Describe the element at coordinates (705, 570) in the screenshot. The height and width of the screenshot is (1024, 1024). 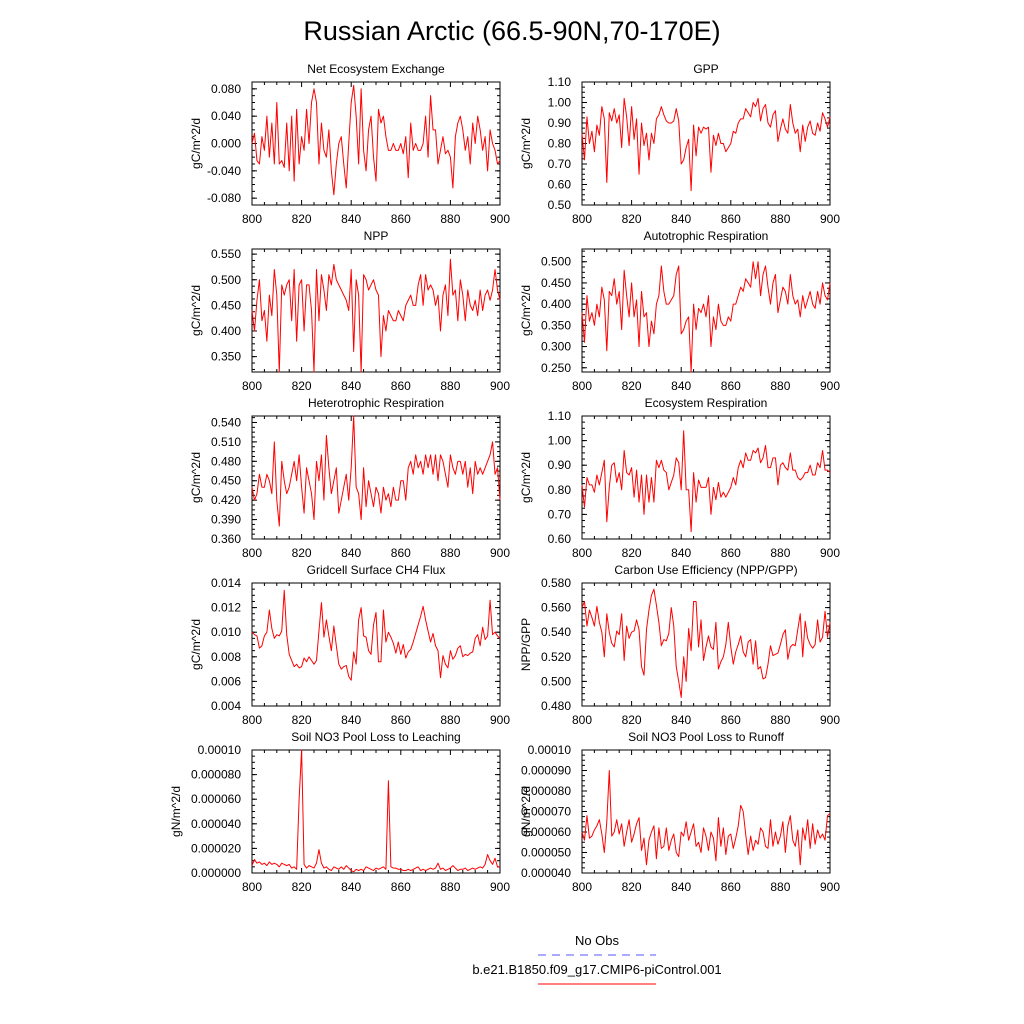
I see `chart-title: Carbon Use Efficiency (NPP/GPP)` at that location.